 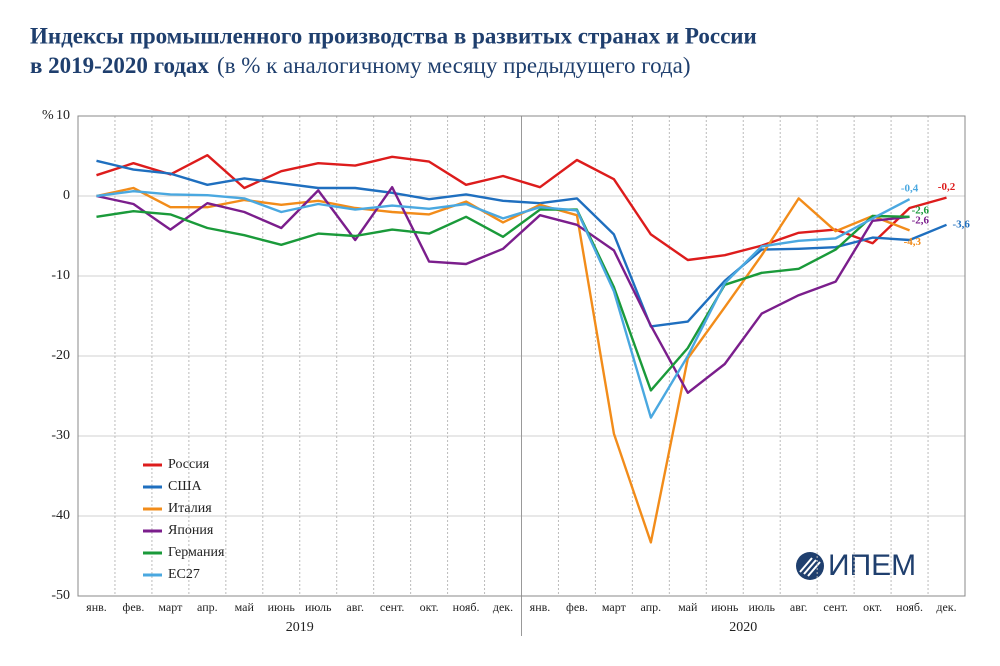 What do you see at coordinates (190, 508) in the screenshot?
I see `legend-label: Италия` at bounding box center [190, 508].